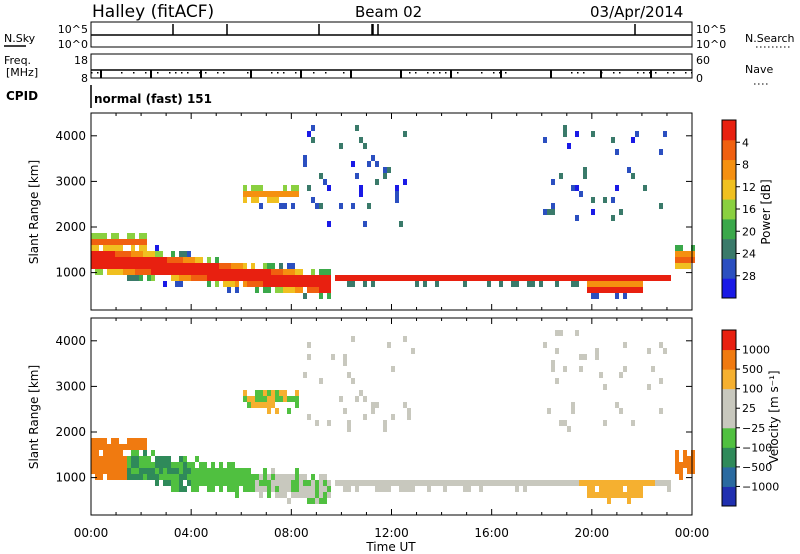 The width and height of the screenshot is (800, 554). Describe the element at coordinates (759, 69) in the screenshot. I see `nave-label: Nave` at that location.